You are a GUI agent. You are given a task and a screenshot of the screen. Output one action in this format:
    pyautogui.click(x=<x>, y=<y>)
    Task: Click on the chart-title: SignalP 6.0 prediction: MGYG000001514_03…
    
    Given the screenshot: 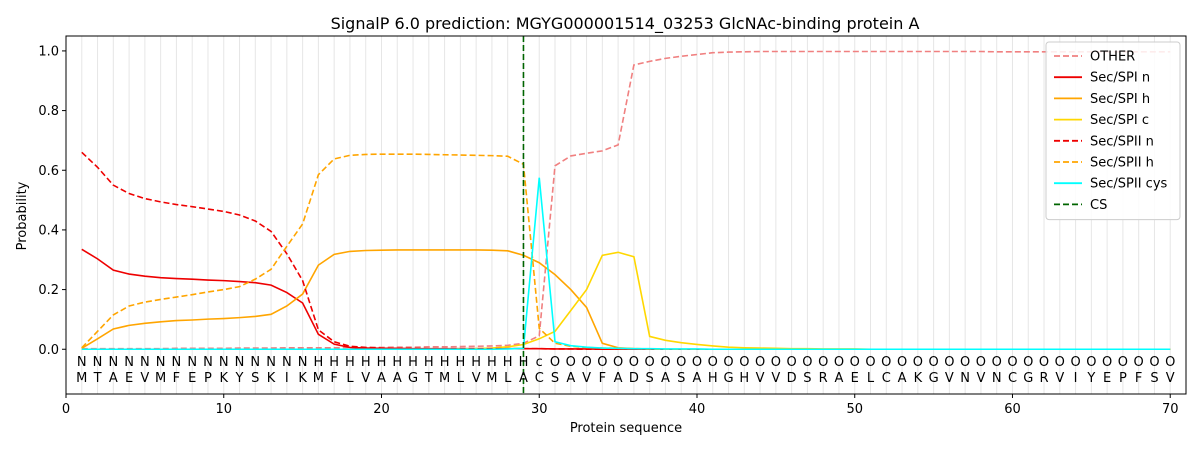 What is the action you would take?
    pyautogui.click(x=625, y=24)
    